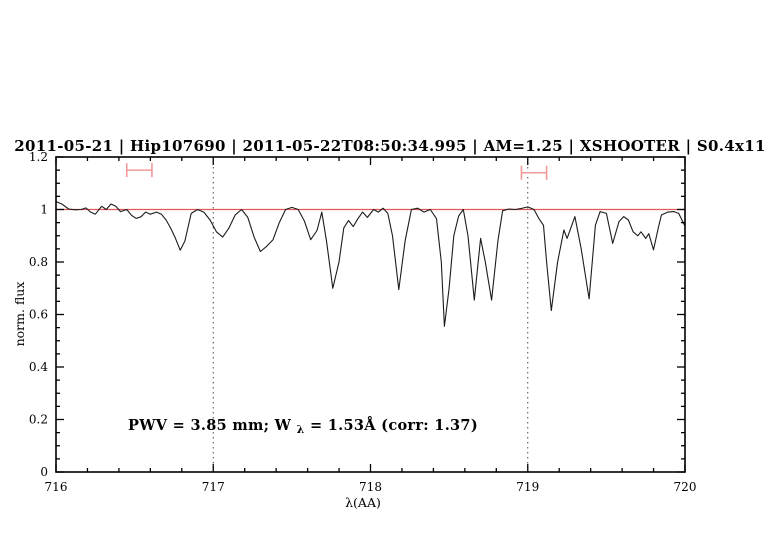 This screenshot has height=542, width=782. I want to click on x-tick-label: 718, so click(370, 487).